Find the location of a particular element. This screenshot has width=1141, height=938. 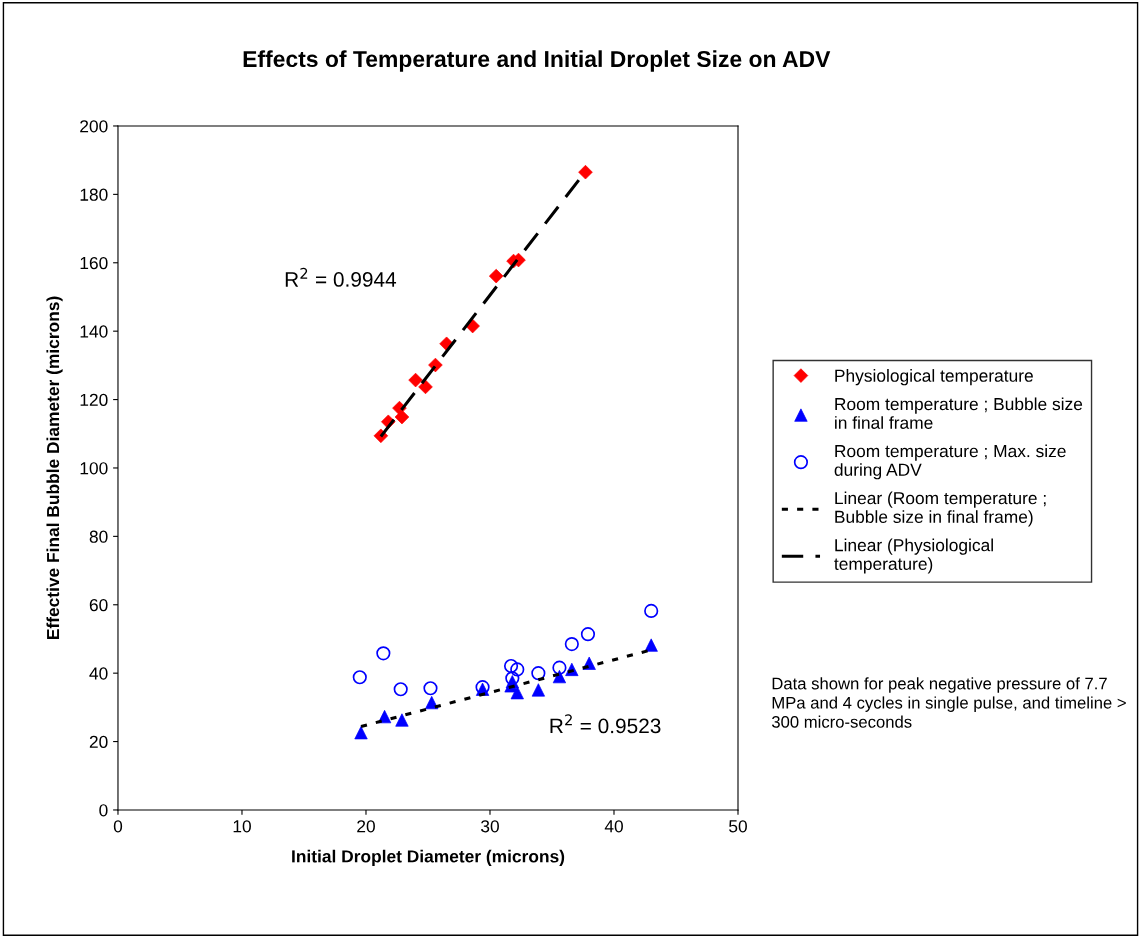

y-tick-label: 0 is located at coordinates (103, 810).